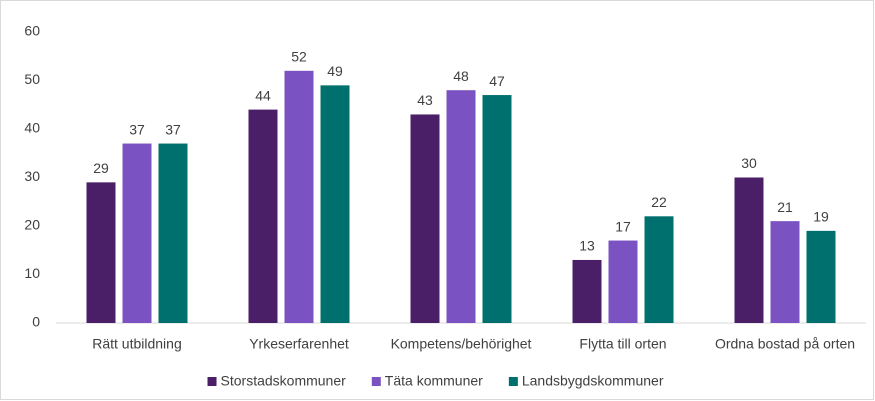 The height and width of the screenshot is (401, 875). What do you see at coordinates (299, 57) in the screenshot?
I see `data-label: 52` at bounding box center [299, 57].